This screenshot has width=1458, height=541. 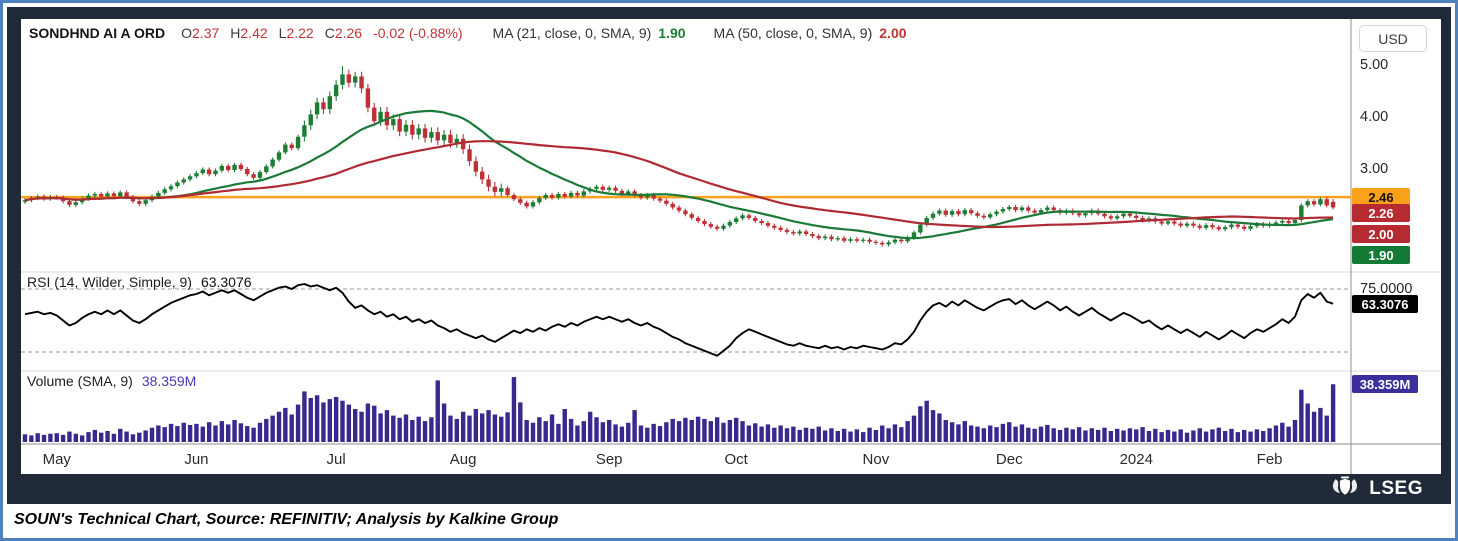 What do you see at coordinates (80, 381) in the screenshot?
I see `volume-panel-label: Volume (SMA, 9)` at bounding box center [80, 381].